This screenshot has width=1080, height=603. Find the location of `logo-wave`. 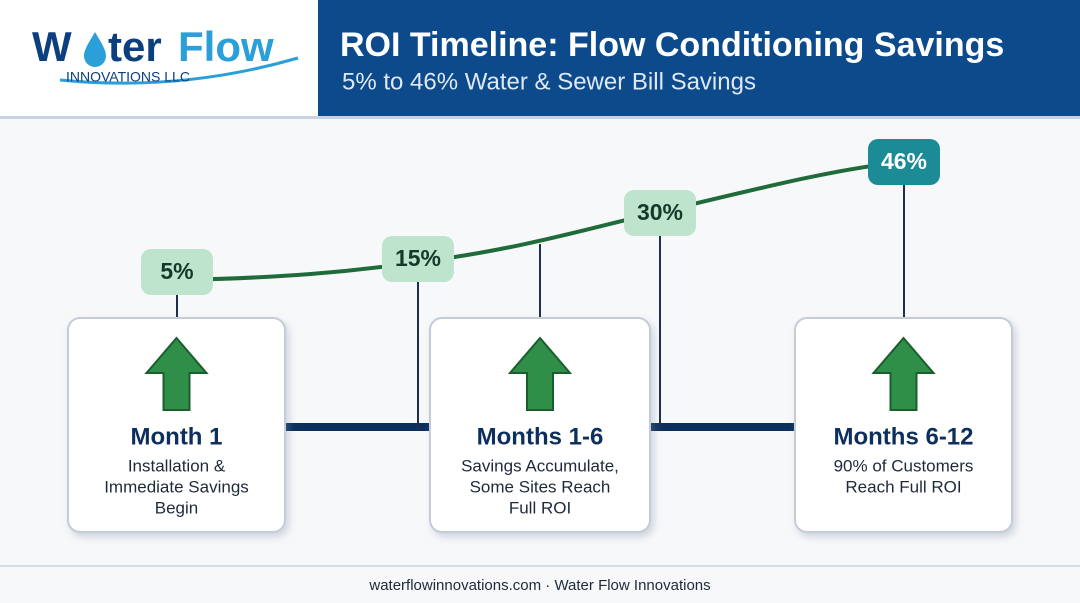

logo-wave is located at coordinates (179, 70).